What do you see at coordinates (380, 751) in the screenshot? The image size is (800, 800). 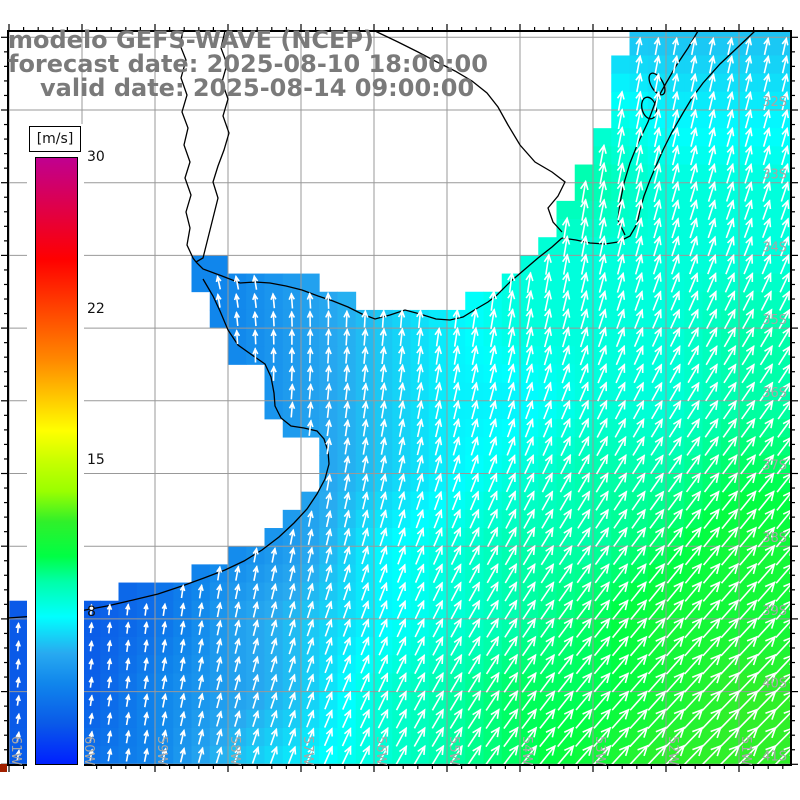 I see `lon-label-56W: 56W` at bounding box center [380, 751].